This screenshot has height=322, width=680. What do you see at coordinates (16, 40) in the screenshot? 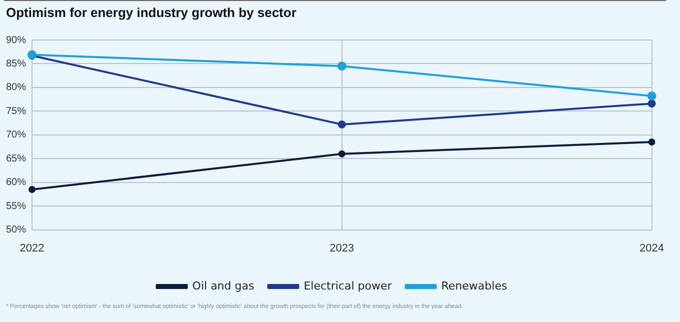
I see `y-tick-label: 90%` at bounding box center [16, 40].